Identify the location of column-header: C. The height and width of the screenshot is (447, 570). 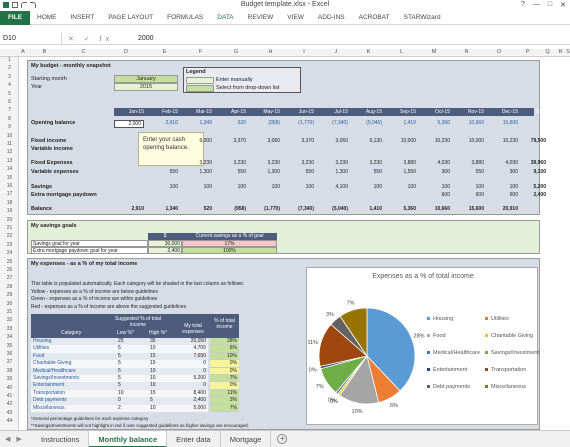
(83, 52).